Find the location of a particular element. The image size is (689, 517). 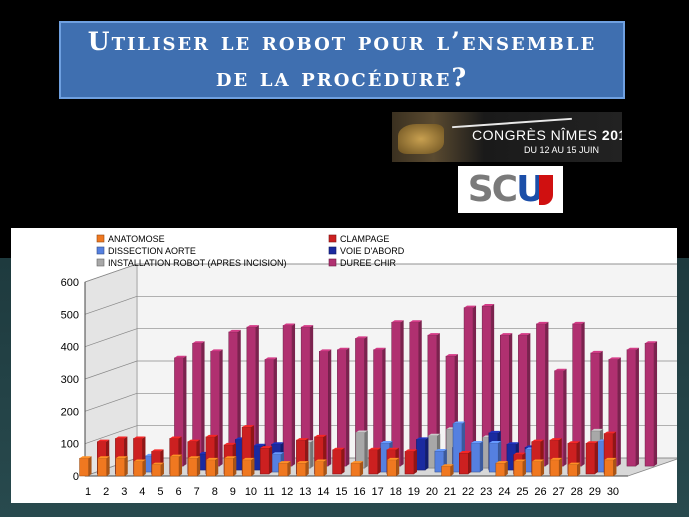

x-tick-label: 2 is located at coordinates (106, 492).